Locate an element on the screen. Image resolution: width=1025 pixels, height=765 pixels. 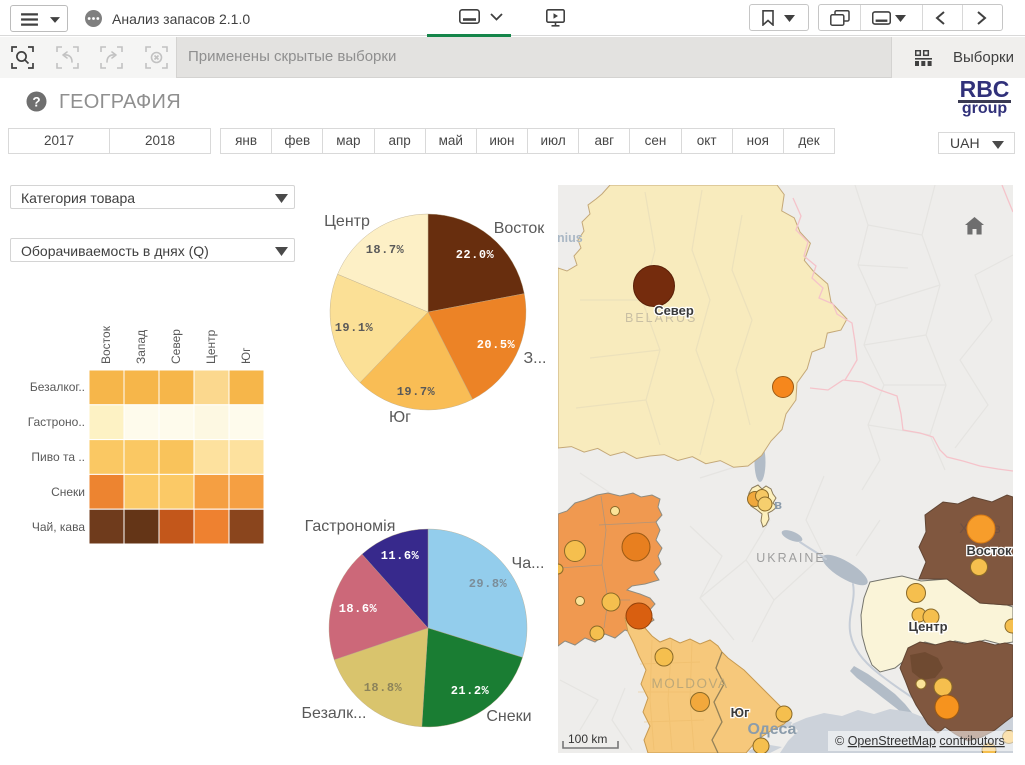
svg-text: Безалког.. is located at coordinates (57, 387).